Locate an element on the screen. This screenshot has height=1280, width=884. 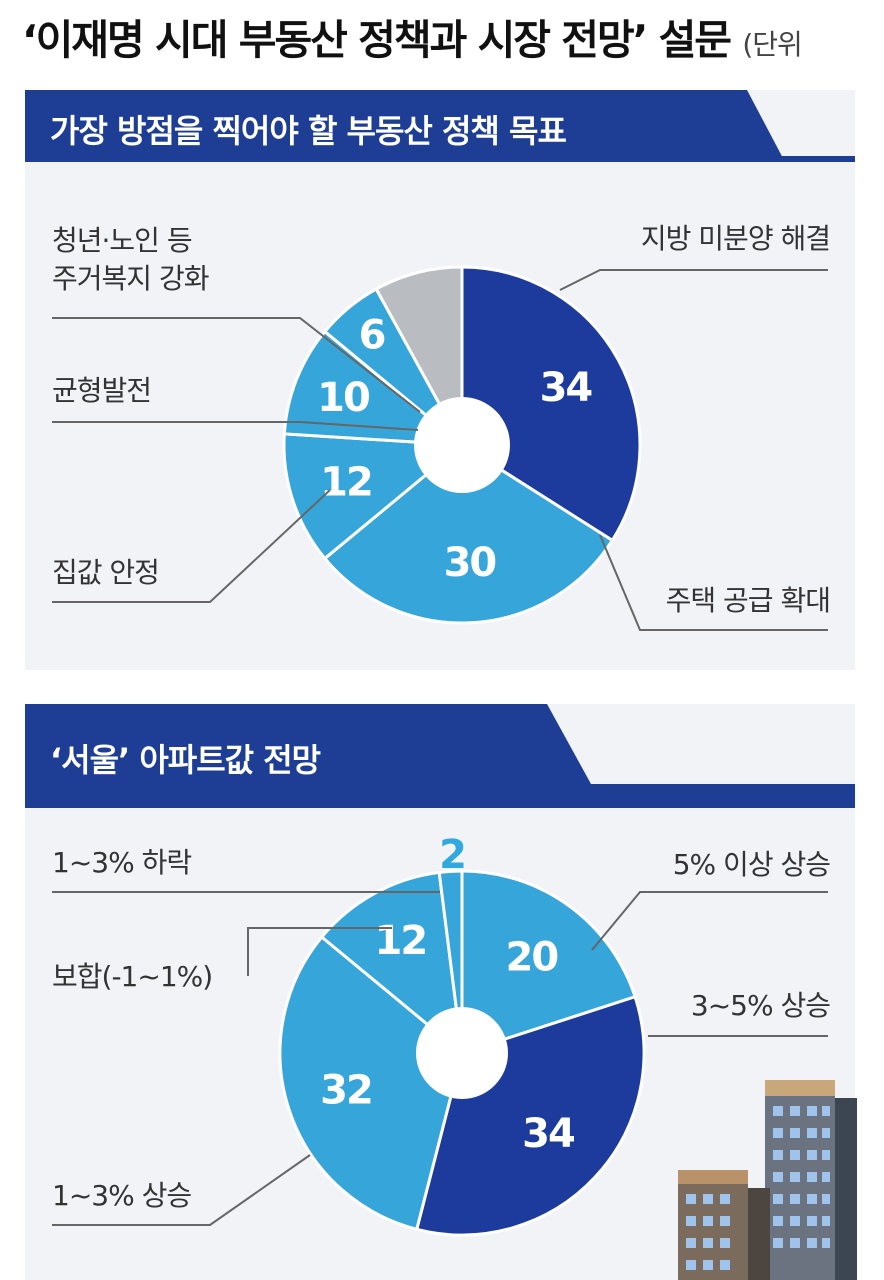
label-line: 보합(-1~1%) is located at coordinates (132, 976).